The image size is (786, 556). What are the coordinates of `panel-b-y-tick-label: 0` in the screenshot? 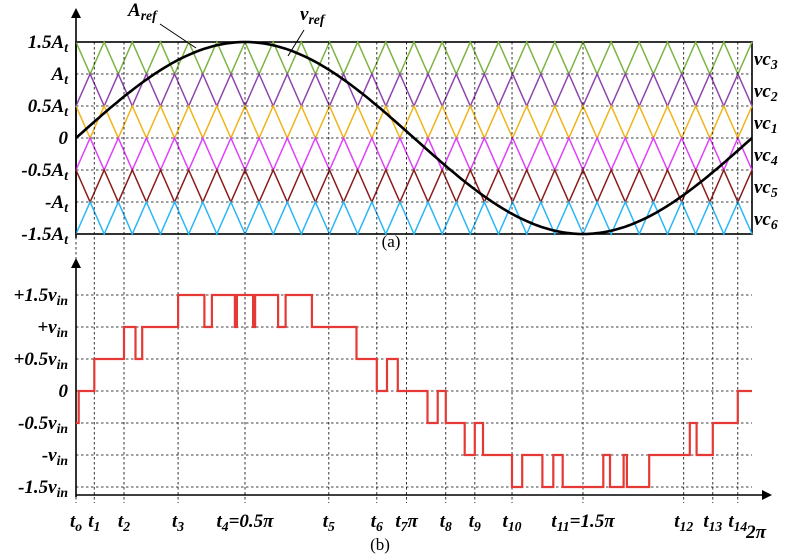 It's located at (64, 391).